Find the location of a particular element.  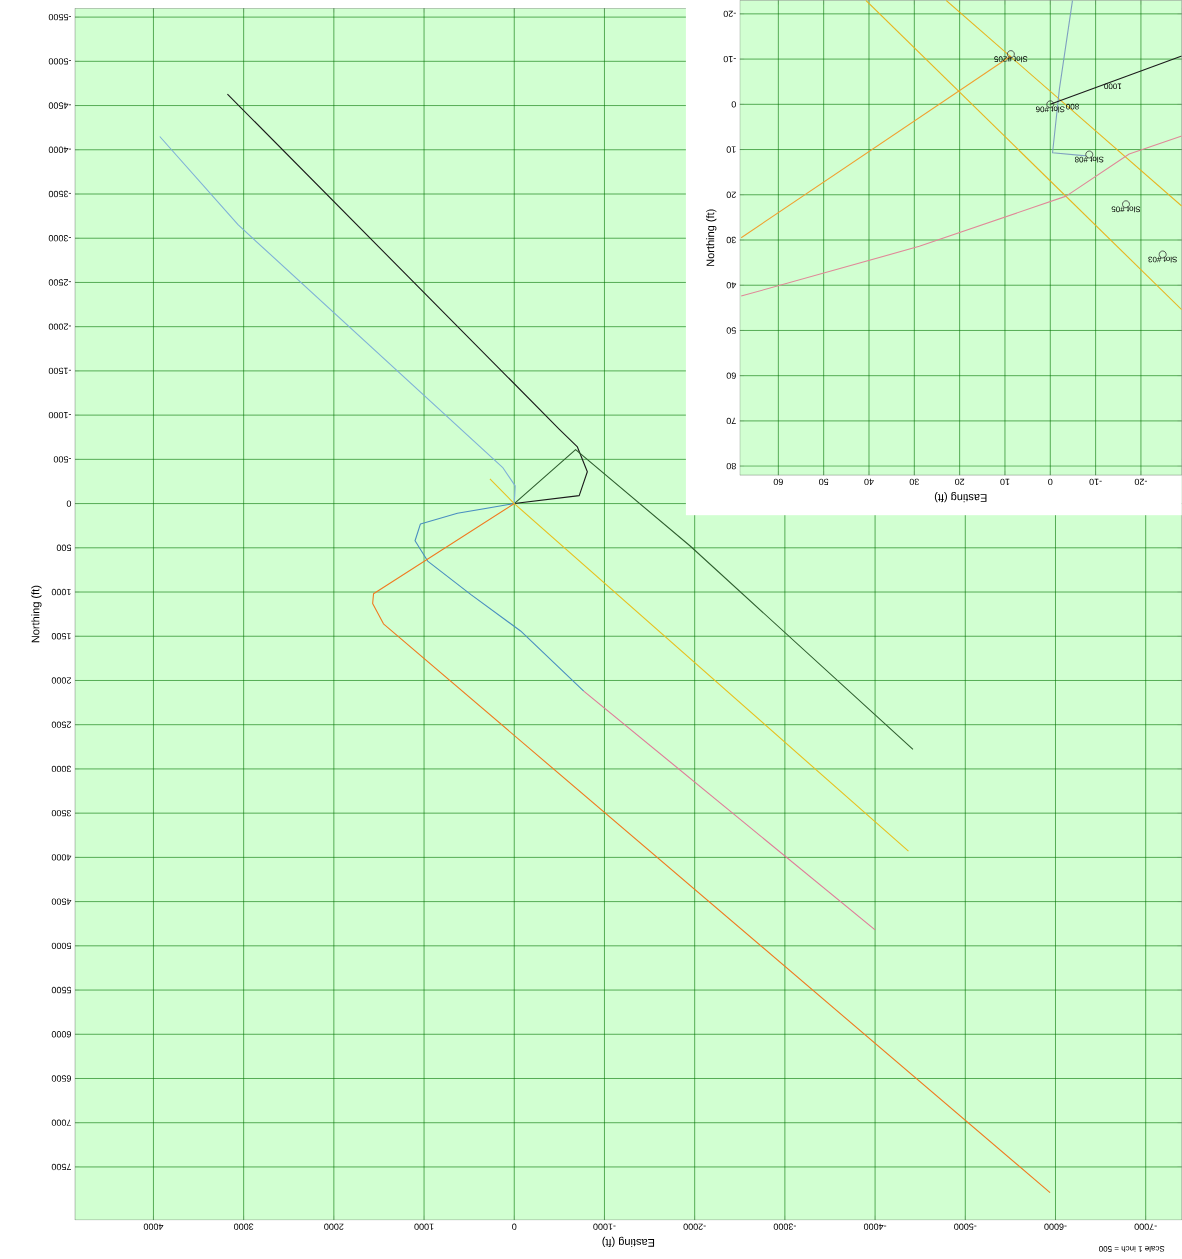

y-tick-label: 3500 is located at coordinates (61, 813).